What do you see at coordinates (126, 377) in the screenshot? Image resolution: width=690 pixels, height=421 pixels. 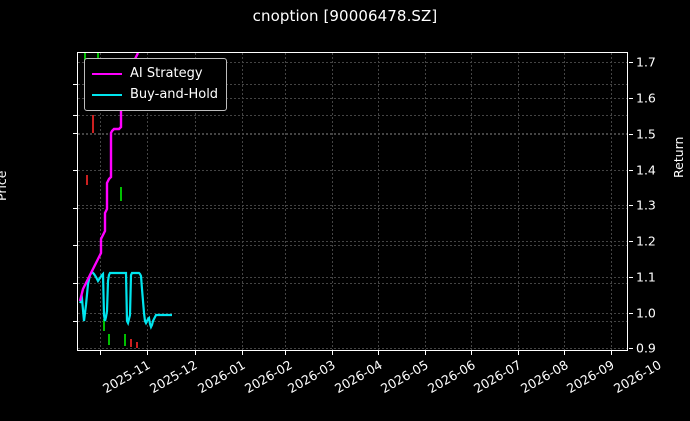 I see `x-tick-label: 2025-11` at bounding box center [126, 377].